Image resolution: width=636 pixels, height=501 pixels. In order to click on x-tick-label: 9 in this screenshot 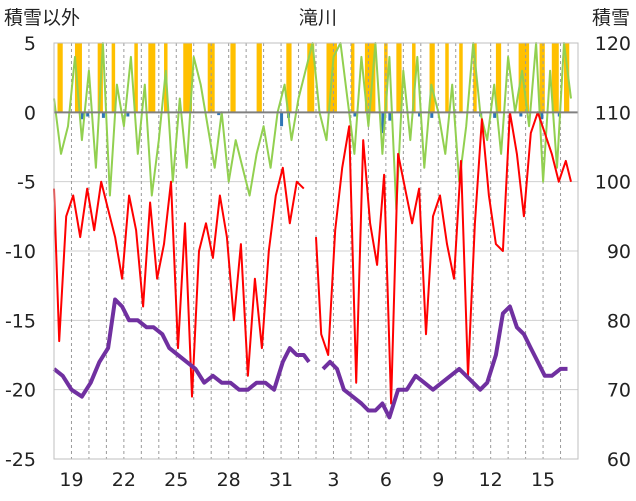, I will do `click(438, 480)`.